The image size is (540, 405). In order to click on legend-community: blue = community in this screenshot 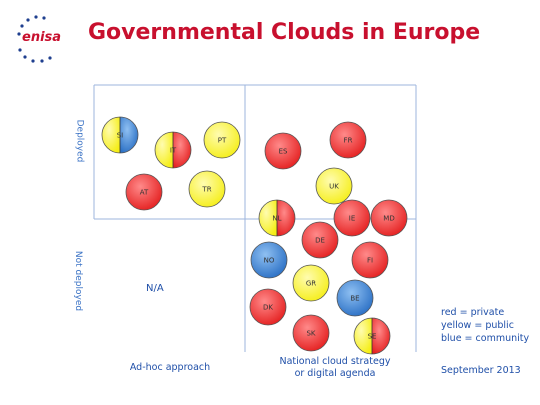, I will do `click(485, 338)`.